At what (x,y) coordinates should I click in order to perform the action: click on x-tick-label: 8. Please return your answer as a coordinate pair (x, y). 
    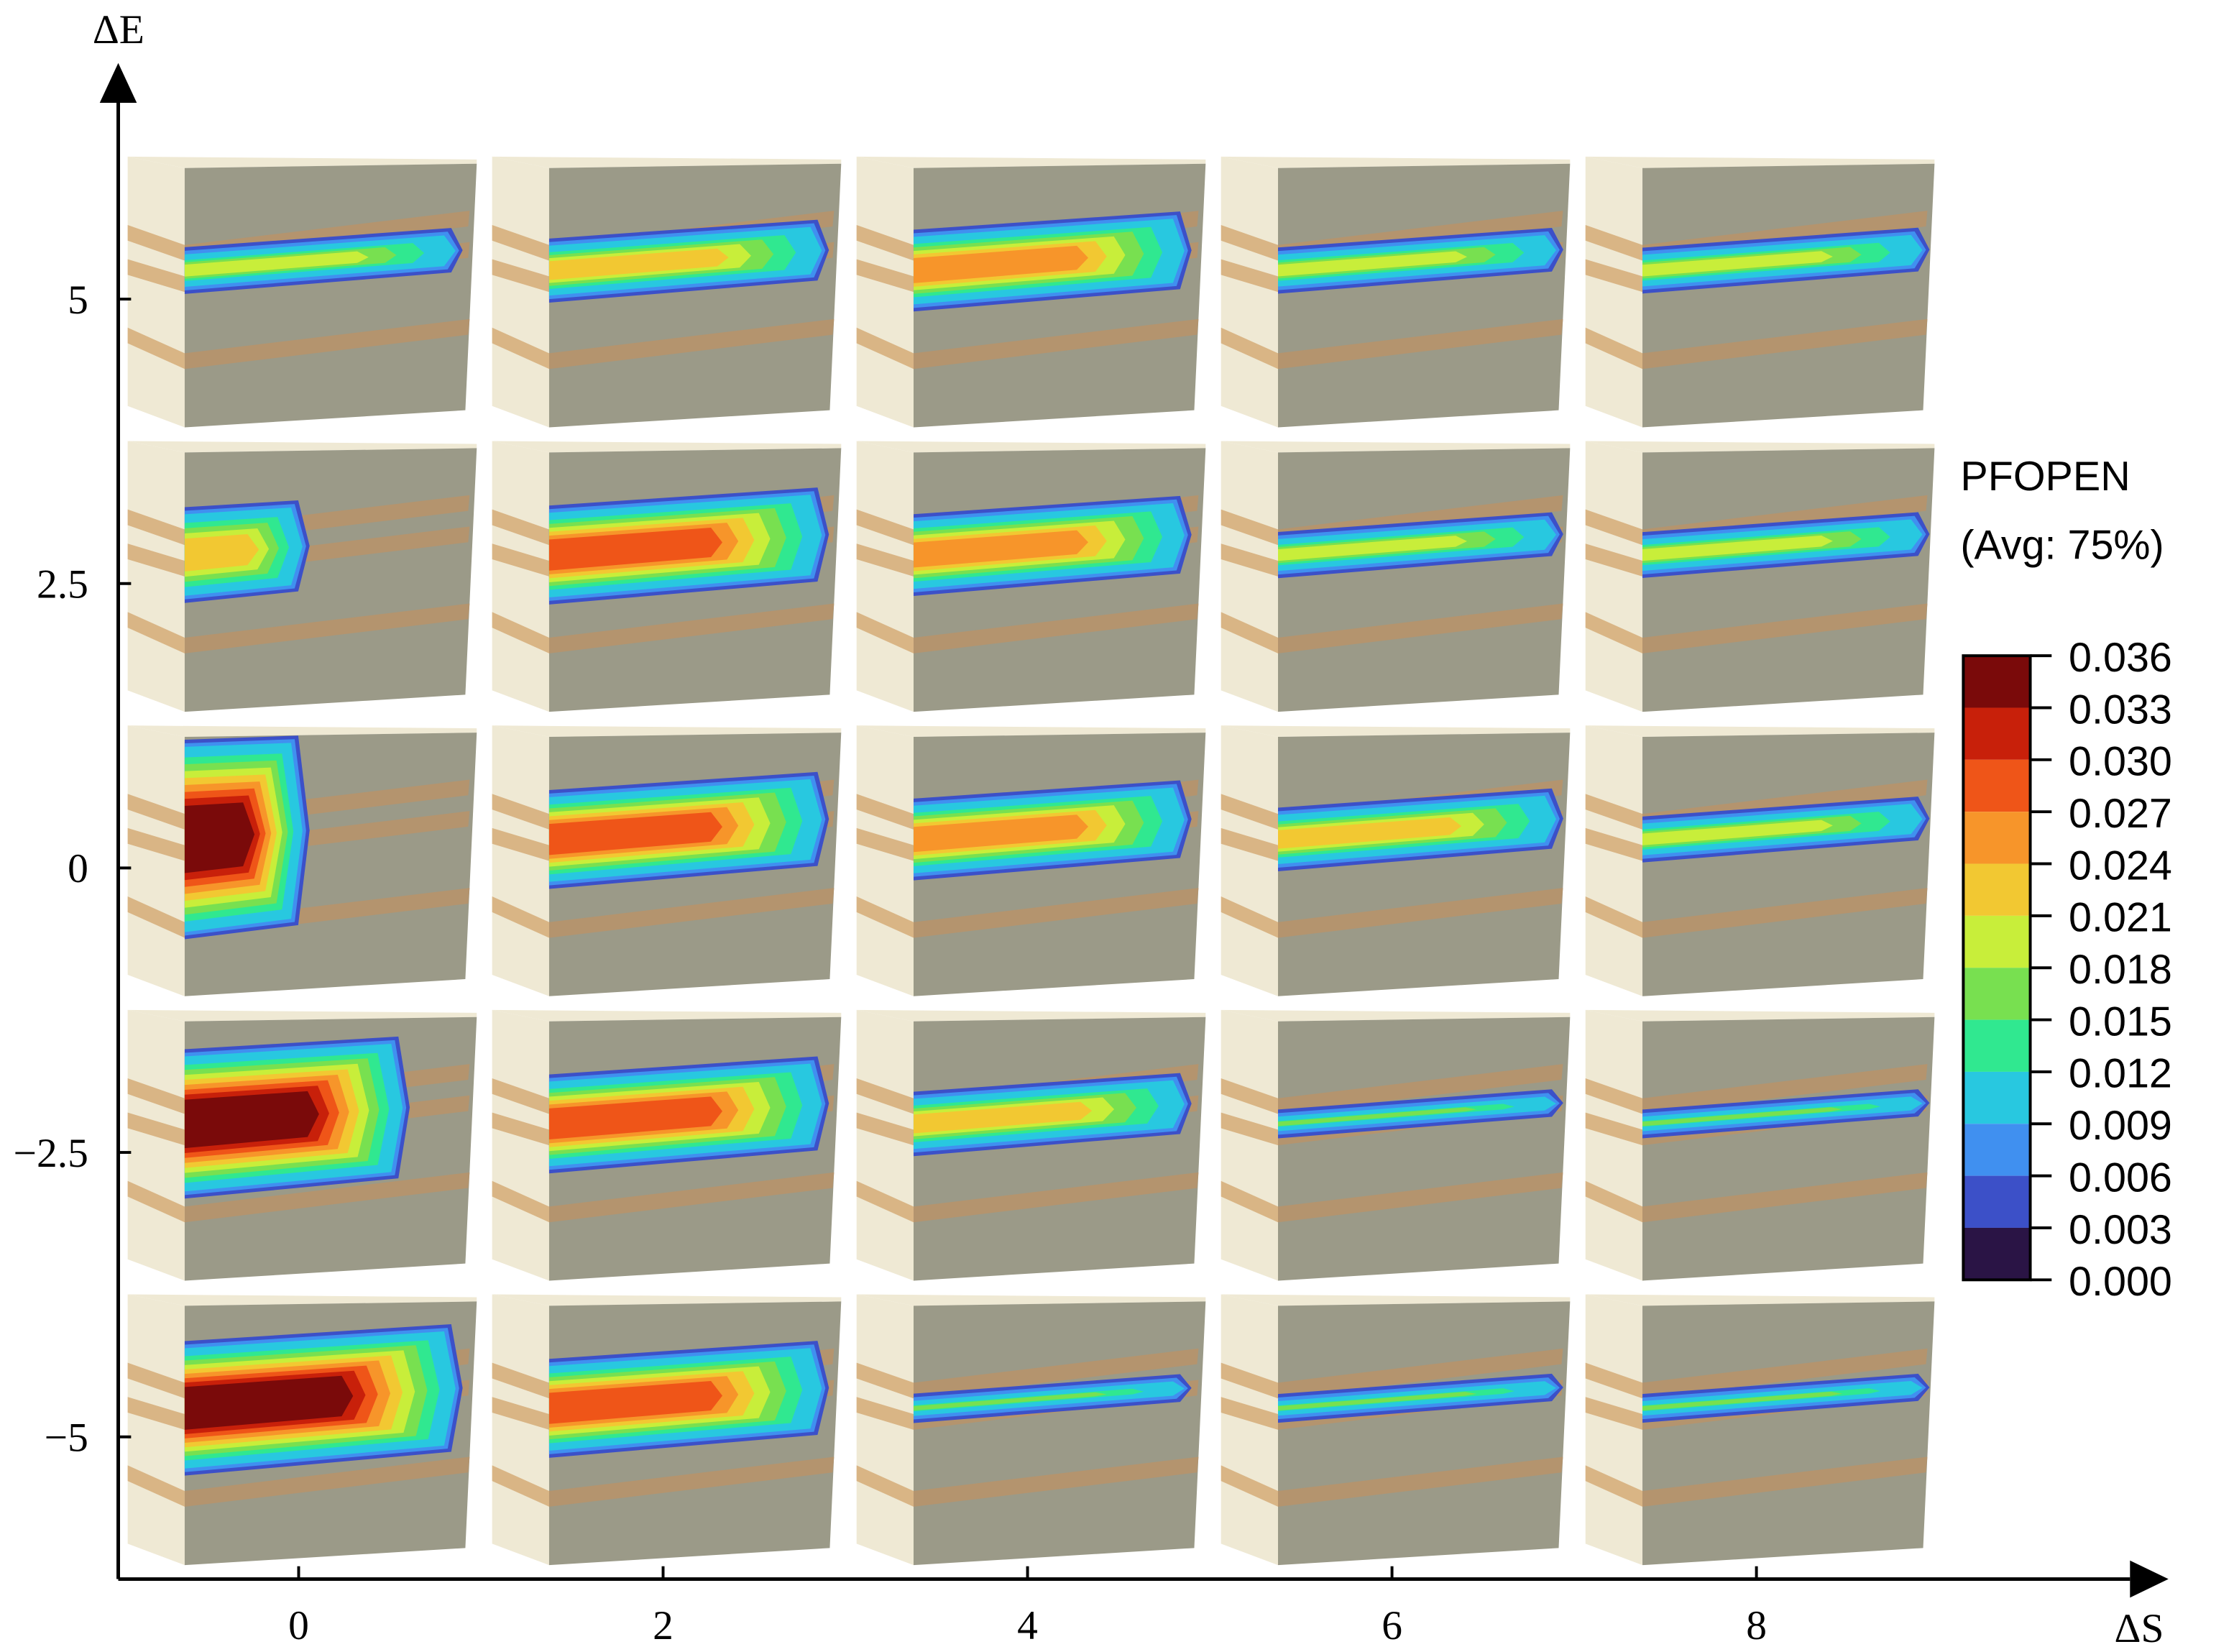
    Looking at the image, I should click on (1756, 1626).